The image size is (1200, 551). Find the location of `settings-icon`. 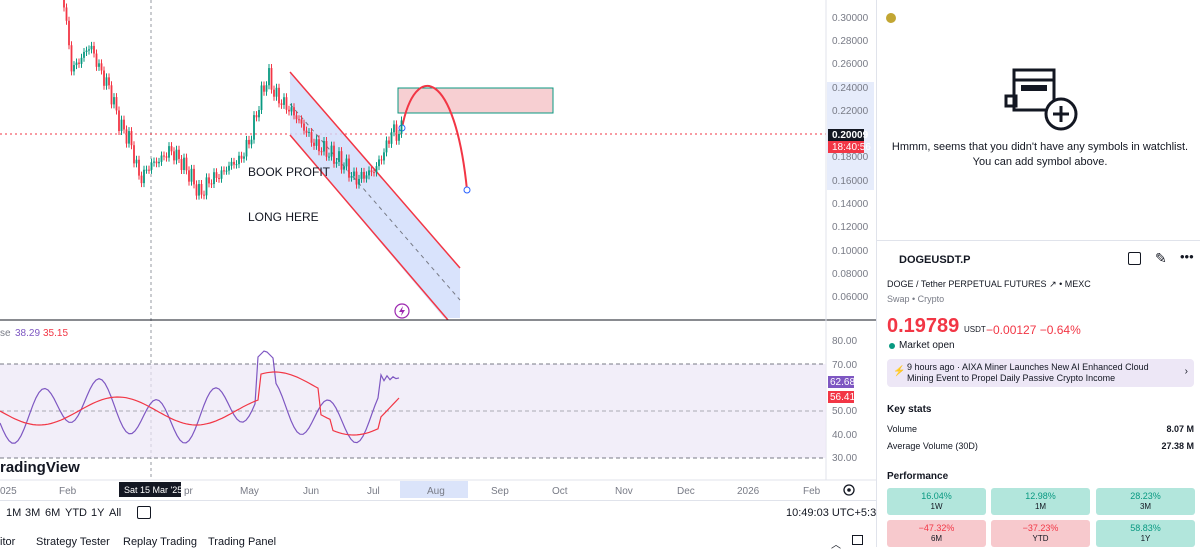

settings-icon is located at coordinates (849, 490).